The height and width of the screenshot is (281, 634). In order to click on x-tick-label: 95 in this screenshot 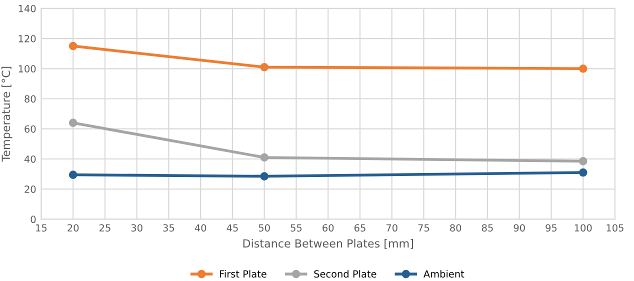, I will do `click(551, 228)`.